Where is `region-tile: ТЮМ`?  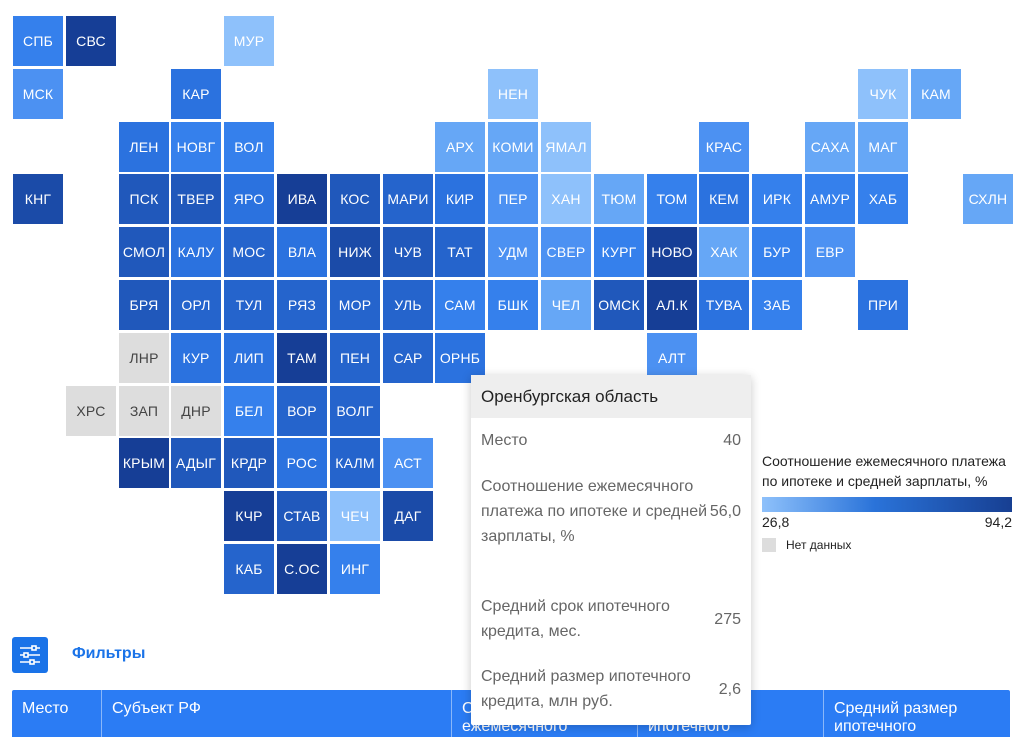 region-tile: ТЮМ is located at coordinates (619, 199).